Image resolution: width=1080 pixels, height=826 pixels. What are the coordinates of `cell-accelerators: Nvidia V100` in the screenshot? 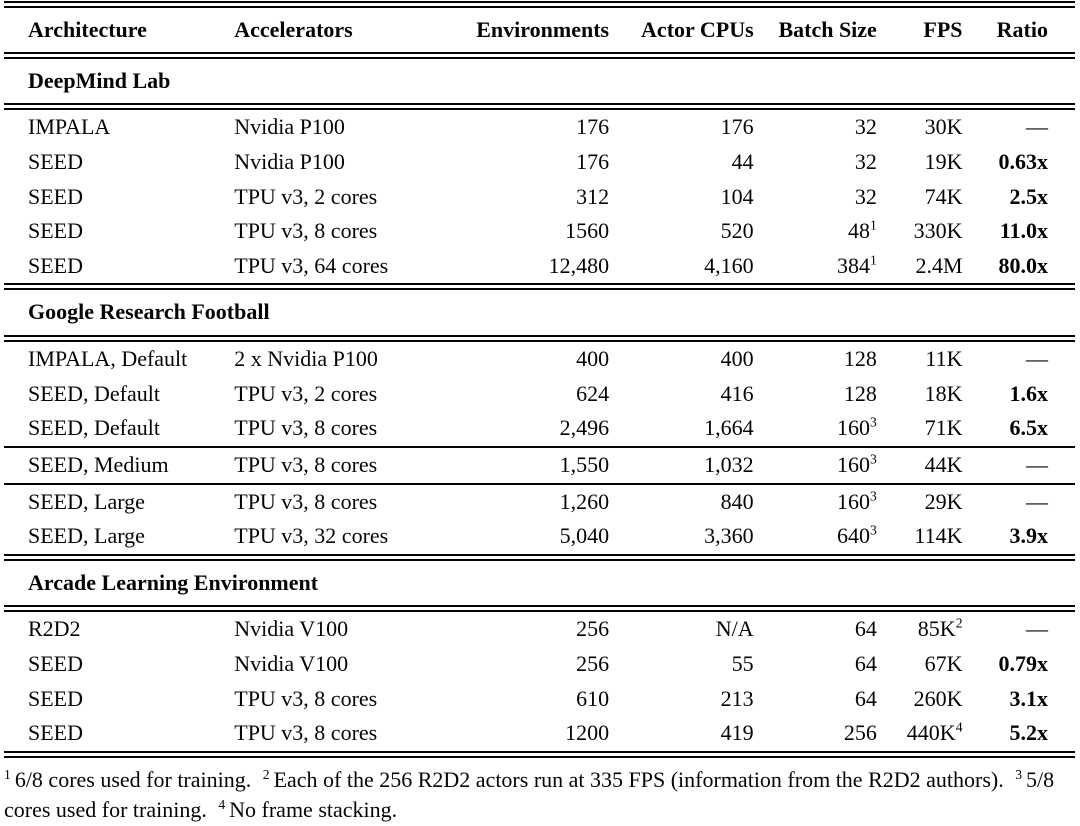 It's located at (291, 629).